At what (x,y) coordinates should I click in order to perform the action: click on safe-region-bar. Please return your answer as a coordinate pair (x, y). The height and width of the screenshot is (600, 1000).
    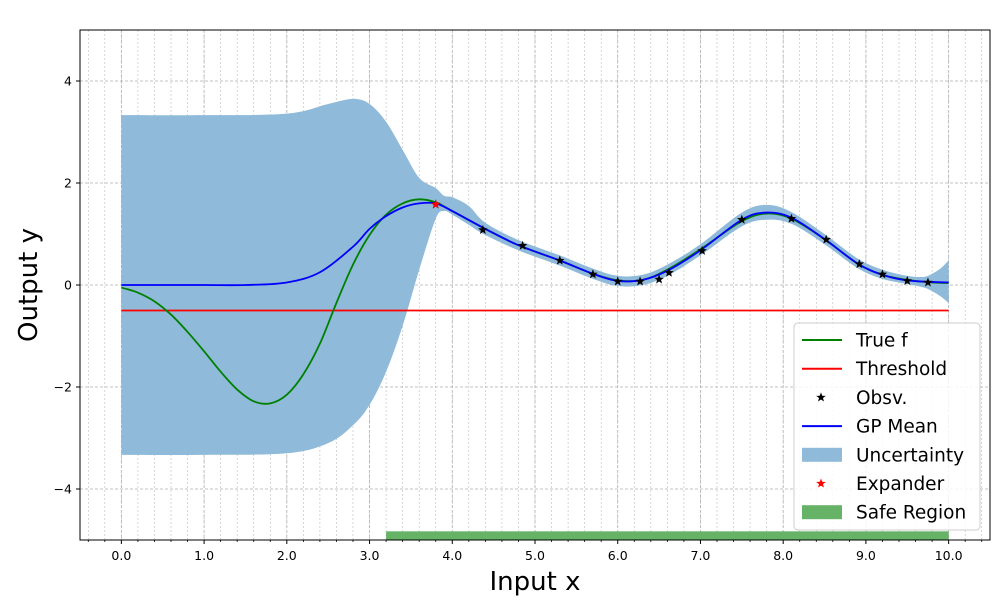
    Looking at the image, I should click on (667, 535).